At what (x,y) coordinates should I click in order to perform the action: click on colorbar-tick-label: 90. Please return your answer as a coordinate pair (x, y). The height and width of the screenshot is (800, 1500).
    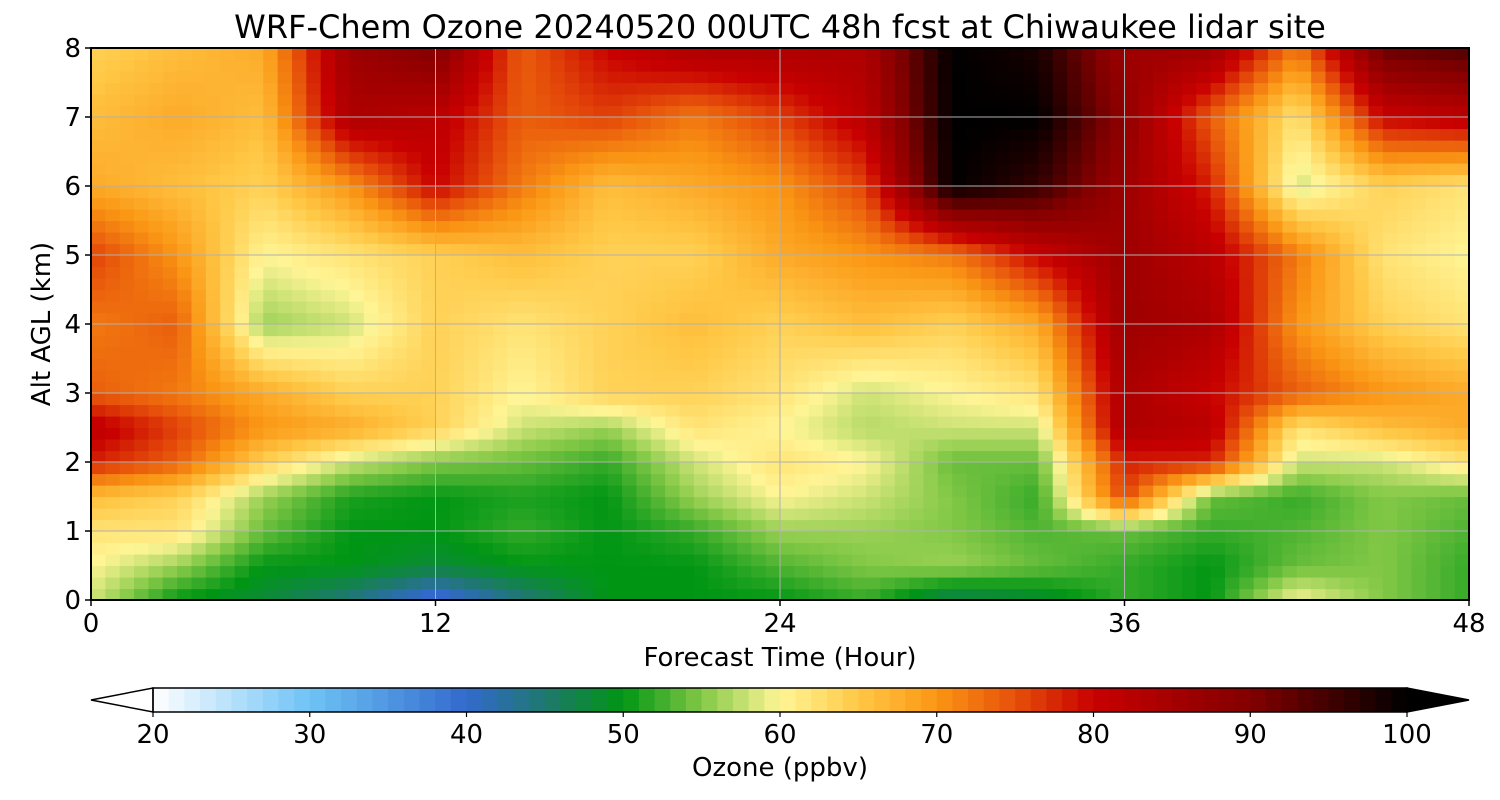
    Looking at the image, I should click on (1250, 735).